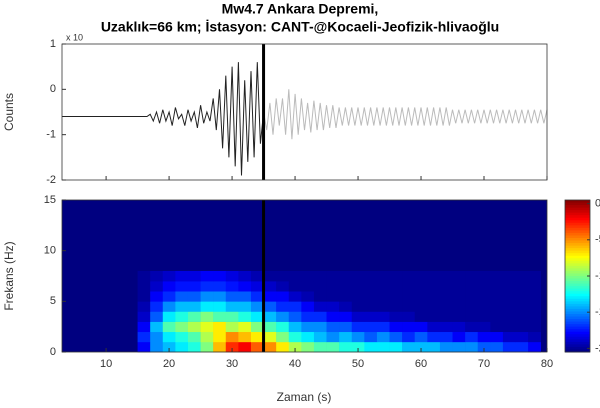 The width and height of the screenshot is (600, 408). What do you see at coordinates (597, 348) in the screenshot?
I see `colorbar-tick-label: -2` at bounding box center [597, 348].